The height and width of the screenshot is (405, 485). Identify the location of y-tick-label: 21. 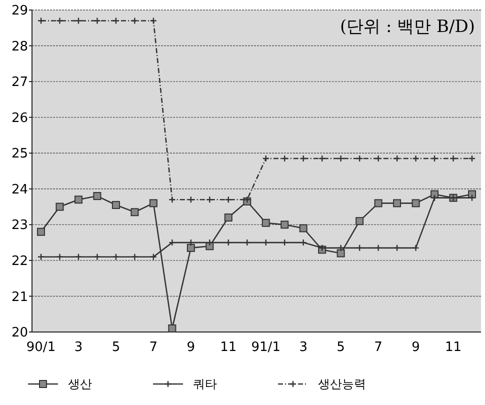
(19, 297).